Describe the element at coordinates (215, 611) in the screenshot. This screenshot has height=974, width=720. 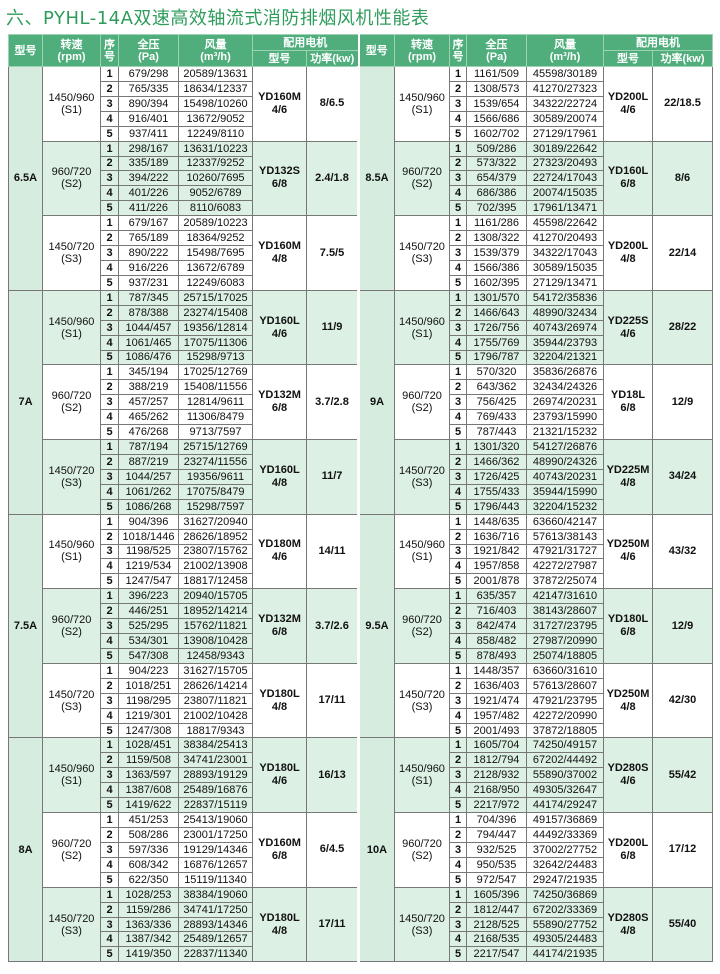
I see `flow-cell: 18952/14214` at that location.